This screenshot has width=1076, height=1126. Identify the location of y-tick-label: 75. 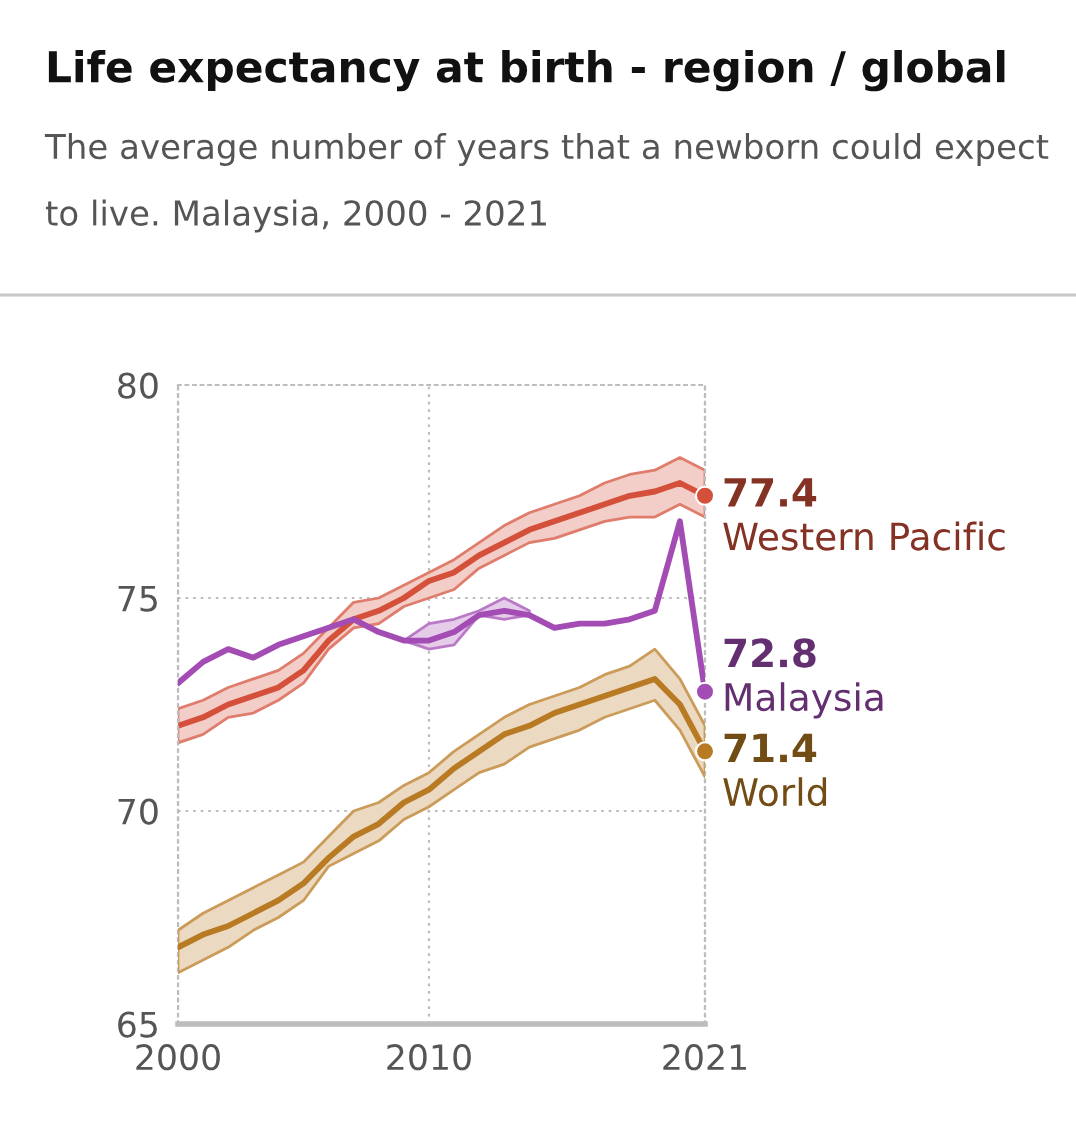
(137, 598).